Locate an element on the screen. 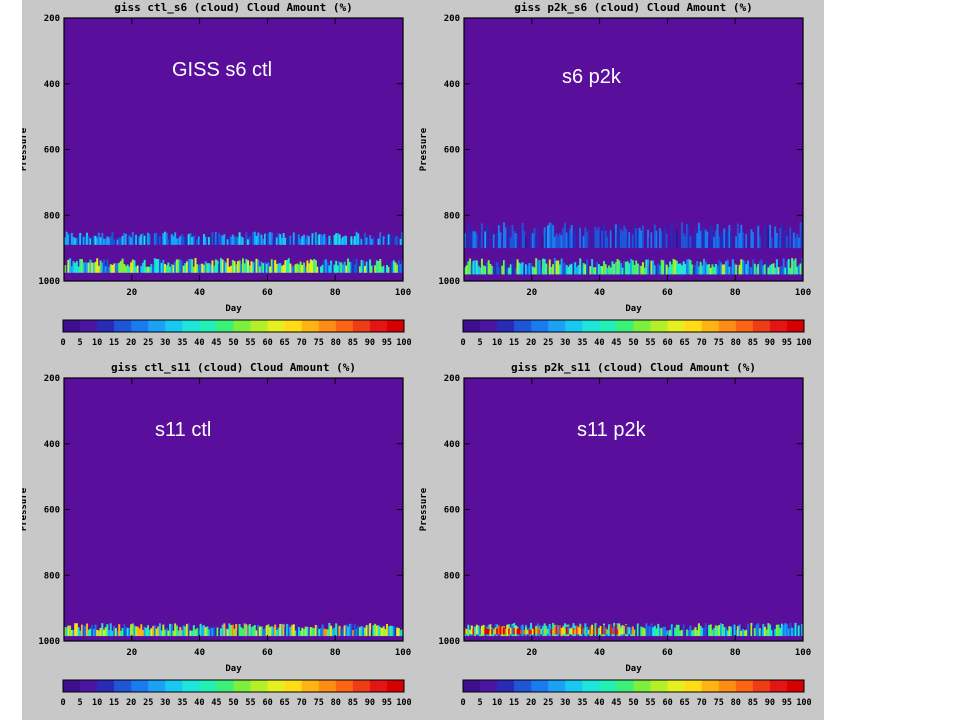  colorbar-tick-label: 10 is located at coordinates (497, 343).